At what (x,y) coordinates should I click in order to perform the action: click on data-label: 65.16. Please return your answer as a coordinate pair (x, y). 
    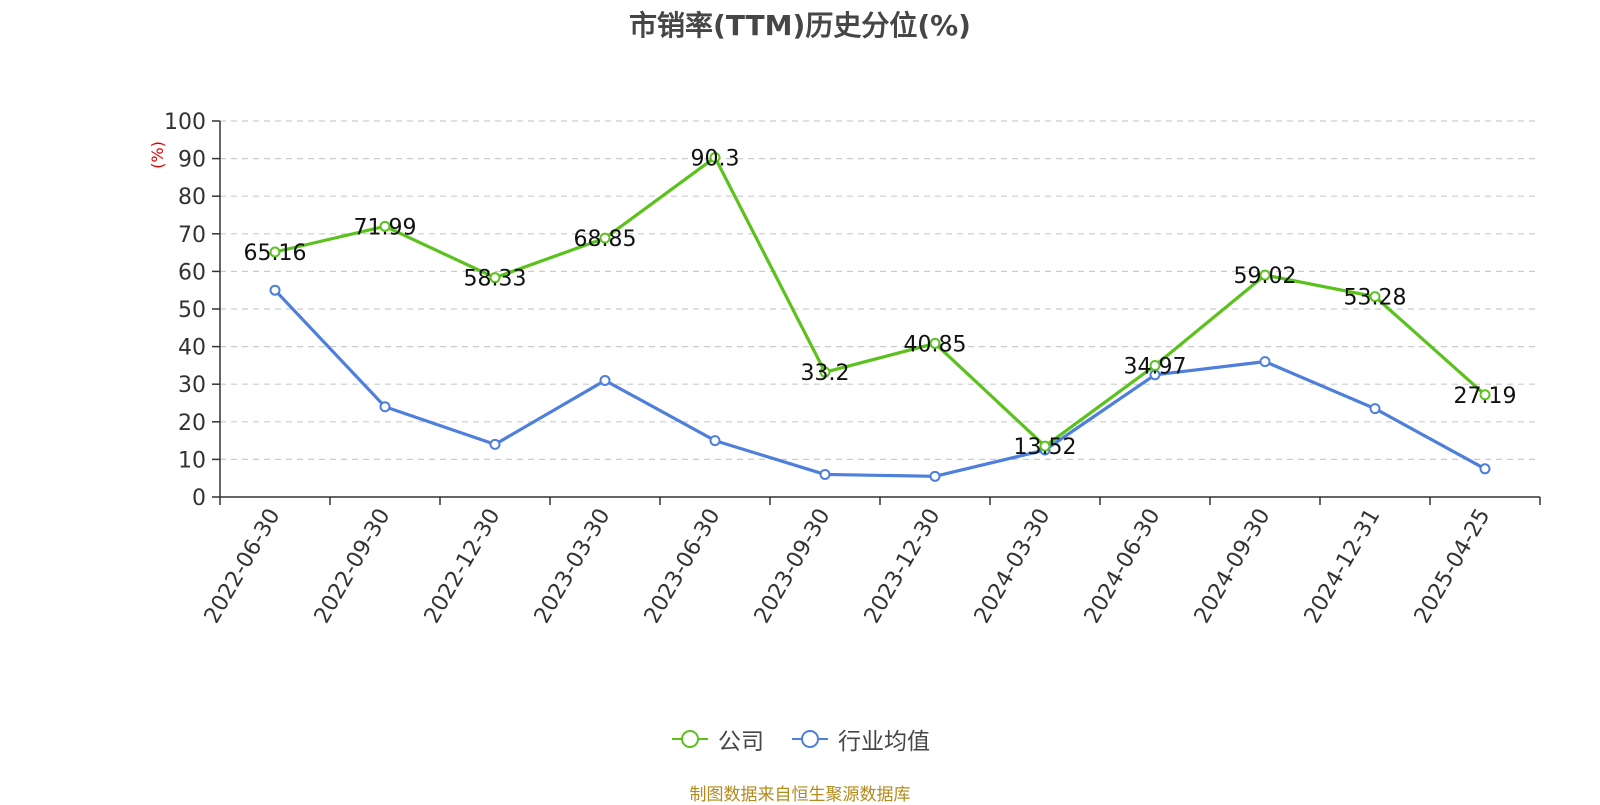
    Looking at the image, I should click on (275, 253).